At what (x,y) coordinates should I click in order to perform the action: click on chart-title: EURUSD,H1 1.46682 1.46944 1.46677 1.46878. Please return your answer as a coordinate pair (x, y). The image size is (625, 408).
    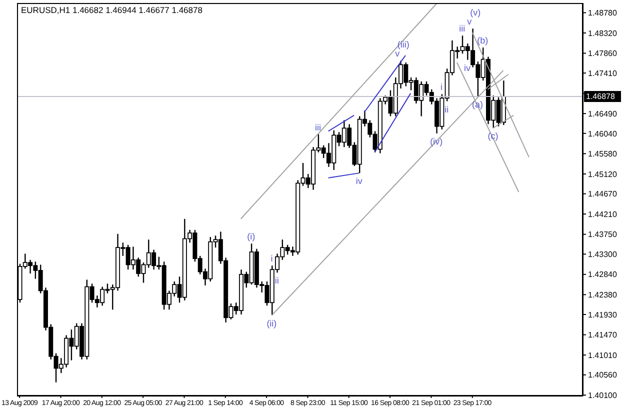
    Looking at the image, I should click on (111, 10).